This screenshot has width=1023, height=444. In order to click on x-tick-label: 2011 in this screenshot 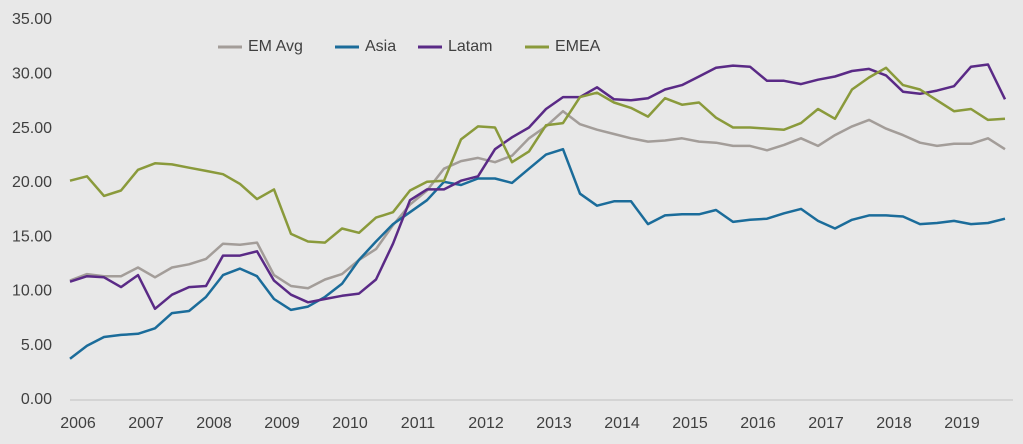, I will do `click(418, 423)`.